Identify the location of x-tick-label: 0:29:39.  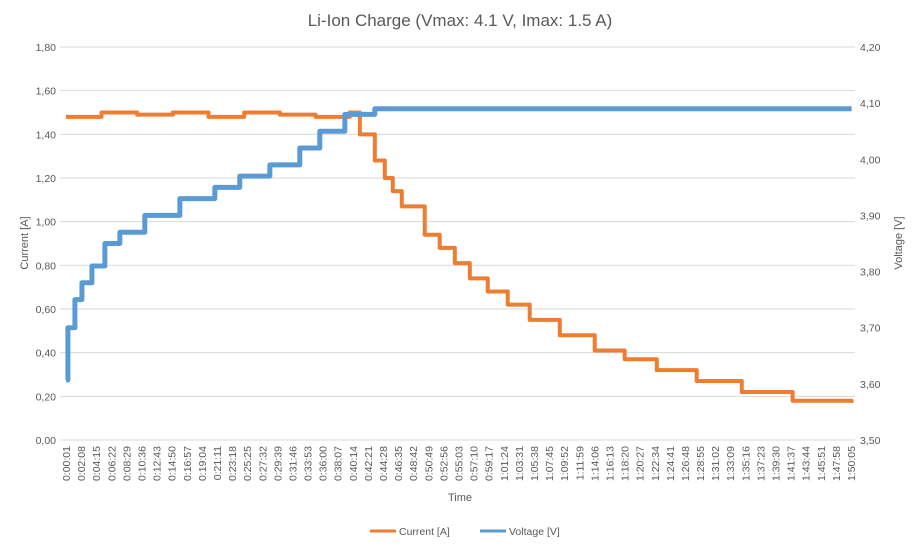
(278, 463).